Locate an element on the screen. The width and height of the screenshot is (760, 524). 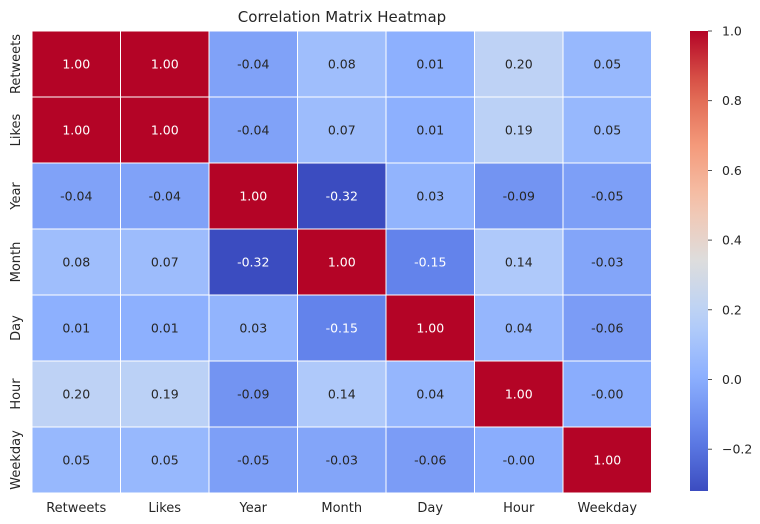
y-tick-label: Day is located at coordinates (16, 328).